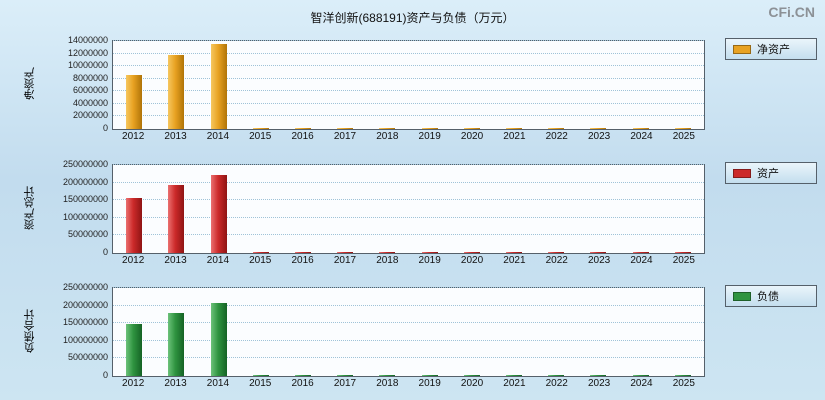 The height and width of the screenshot is (400, 825). Describe the element at coordinates (90, 102) in the screenshot. I see `y-tick-label: 4000000` at that location.